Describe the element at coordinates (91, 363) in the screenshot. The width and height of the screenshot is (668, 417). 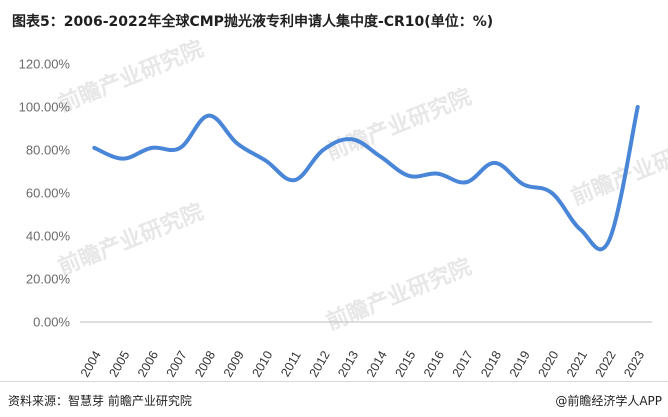
I see `x-tick-label: 2004` at that location.